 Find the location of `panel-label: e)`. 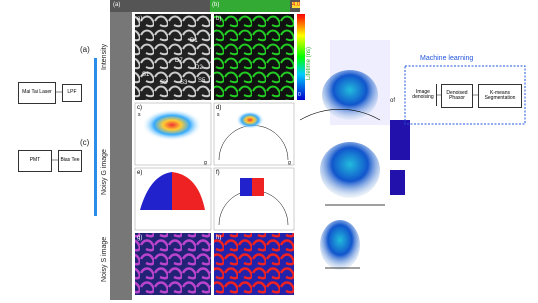

panel-label: e) is located at coordinates (140, 173).